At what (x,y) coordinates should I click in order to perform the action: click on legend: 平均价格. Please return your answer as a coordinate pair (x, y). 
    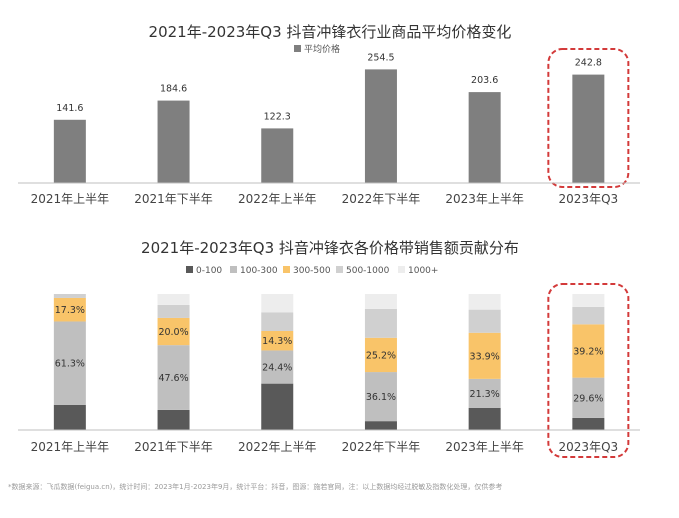
    Looking at the image, I should click on (317, 49).